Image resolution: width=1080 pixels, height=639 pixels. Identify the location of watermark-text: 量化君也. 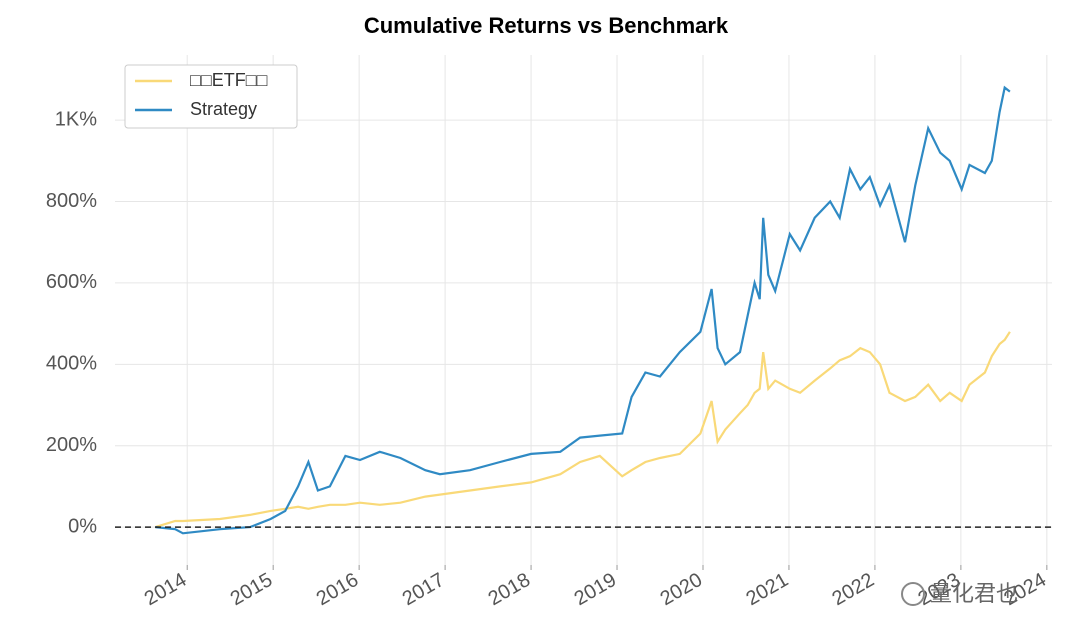
(974, 593).